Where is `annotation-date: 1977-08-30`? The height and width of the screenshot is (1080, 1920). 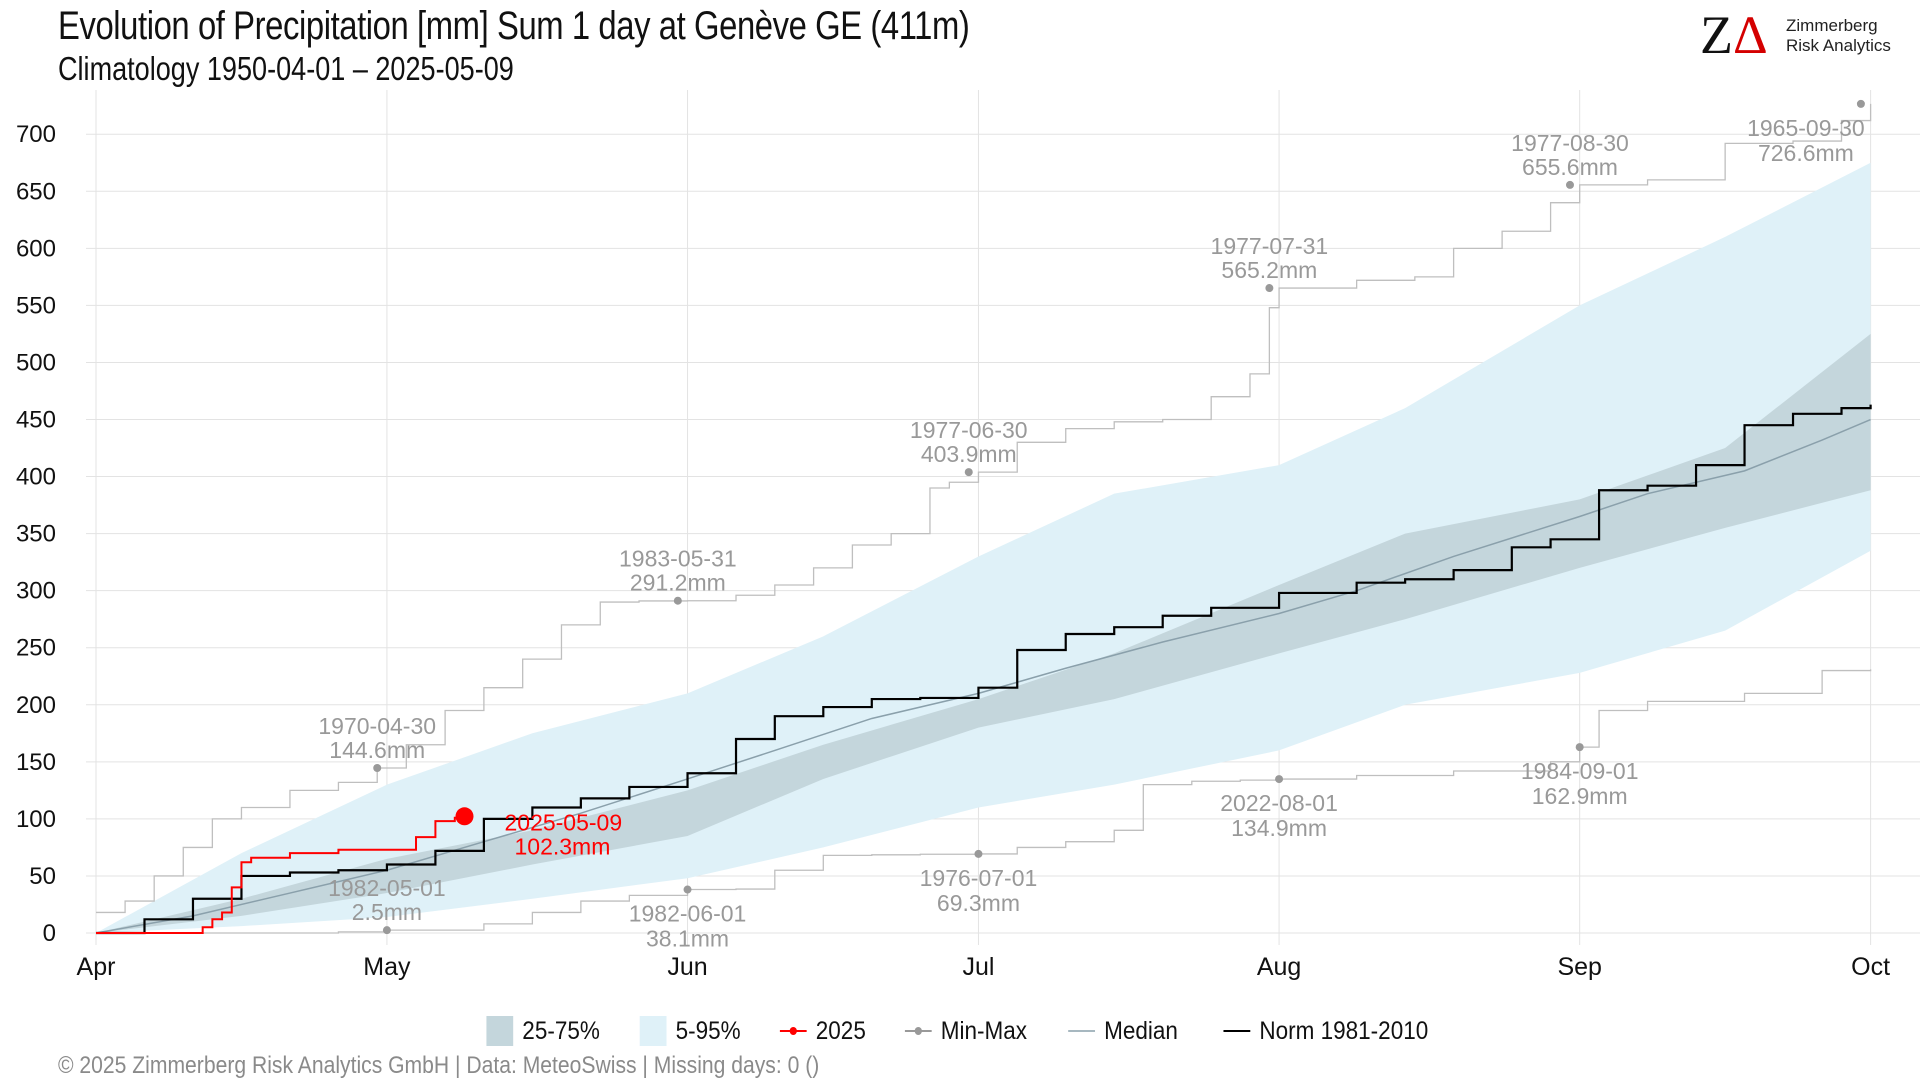 annotation-date: 1977-08-30 is located at coordinates (1570, 143).